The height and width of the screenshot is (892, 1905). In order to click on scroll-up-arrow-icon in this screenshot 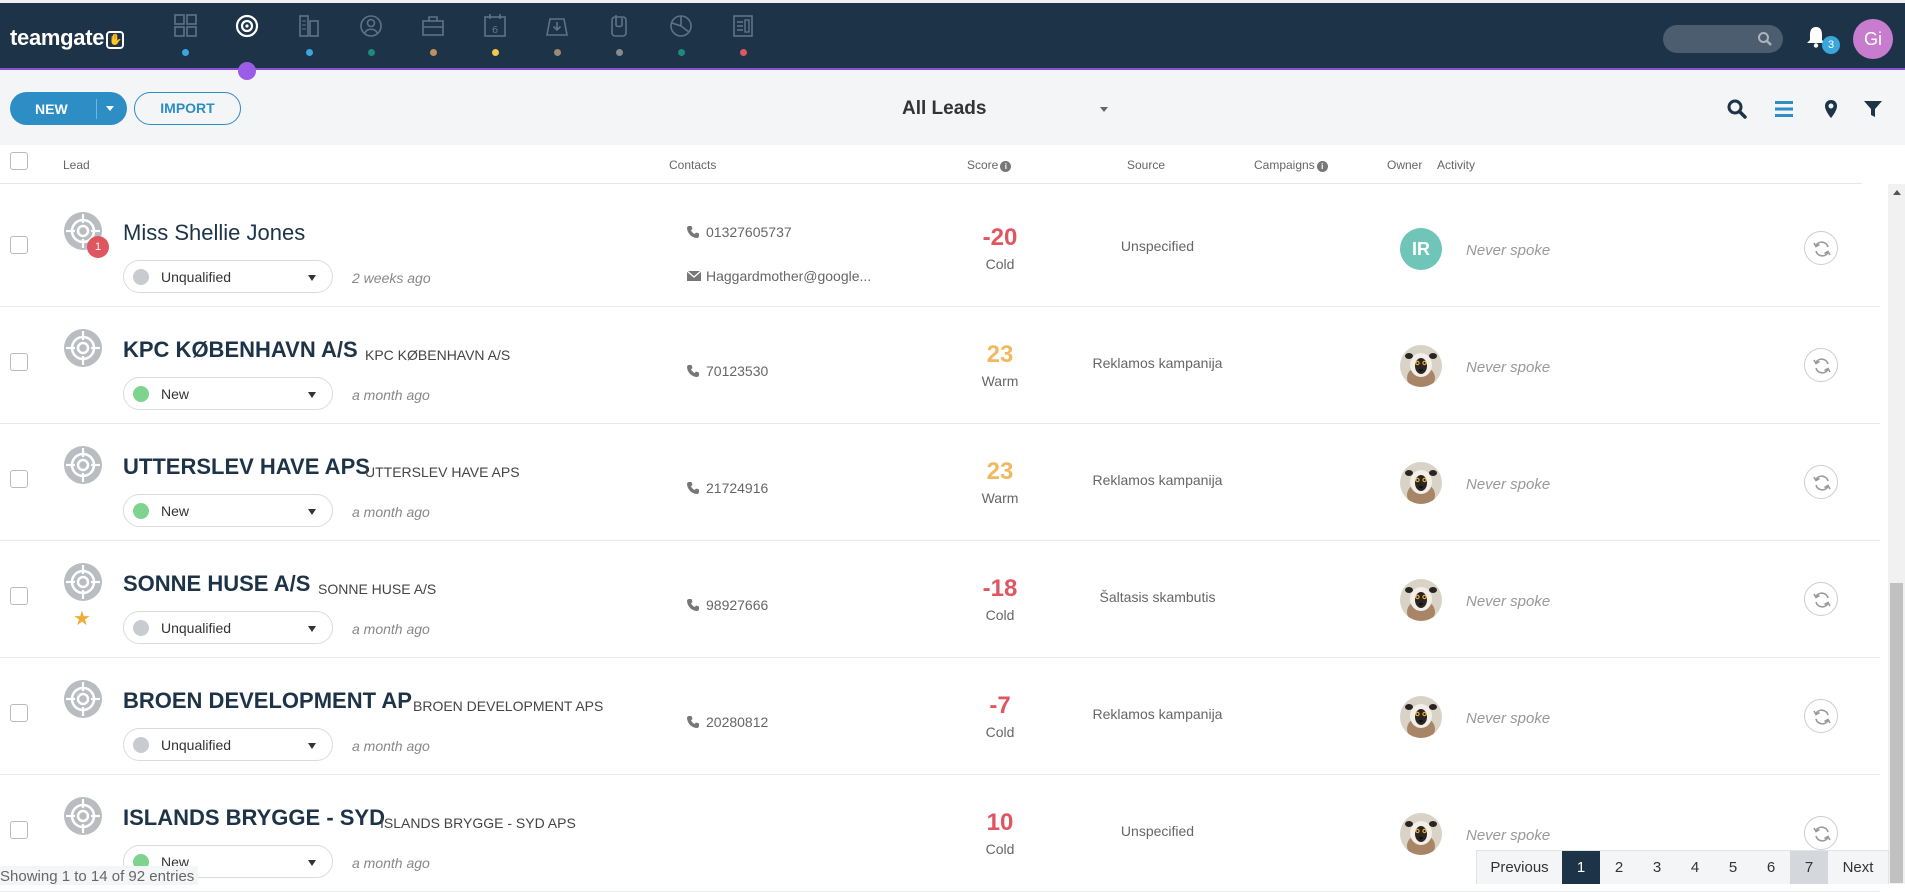, I will do `click(1897, 192)`.